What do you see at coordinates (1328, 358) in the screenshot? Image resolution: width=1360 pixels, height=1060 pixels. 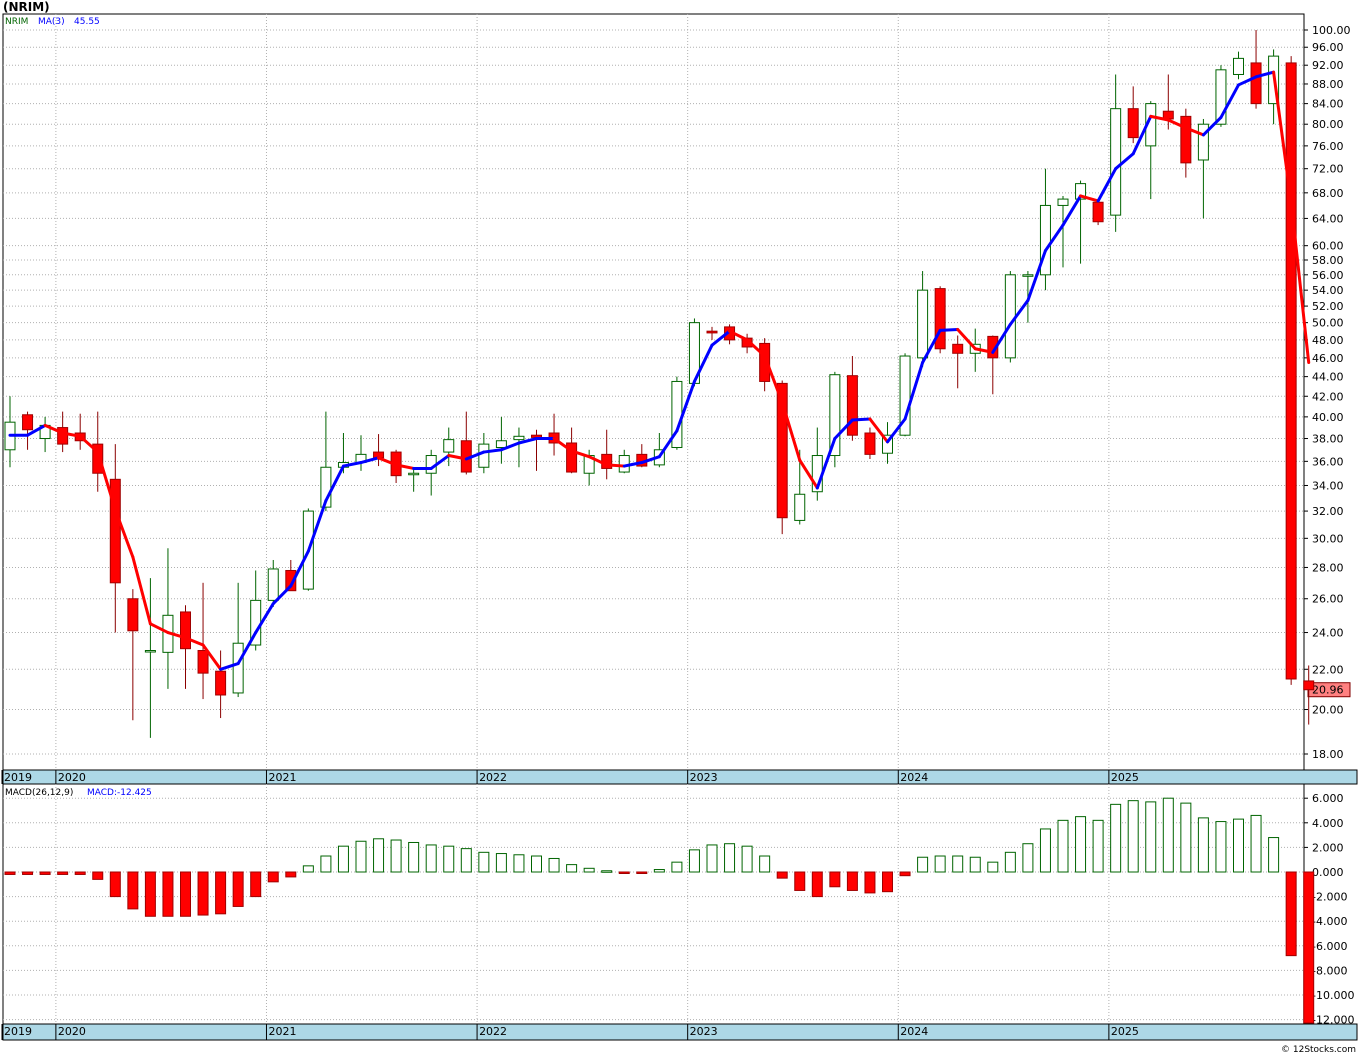 I see `price-tick-label: 46.00` at bounding box center [1328, 358].